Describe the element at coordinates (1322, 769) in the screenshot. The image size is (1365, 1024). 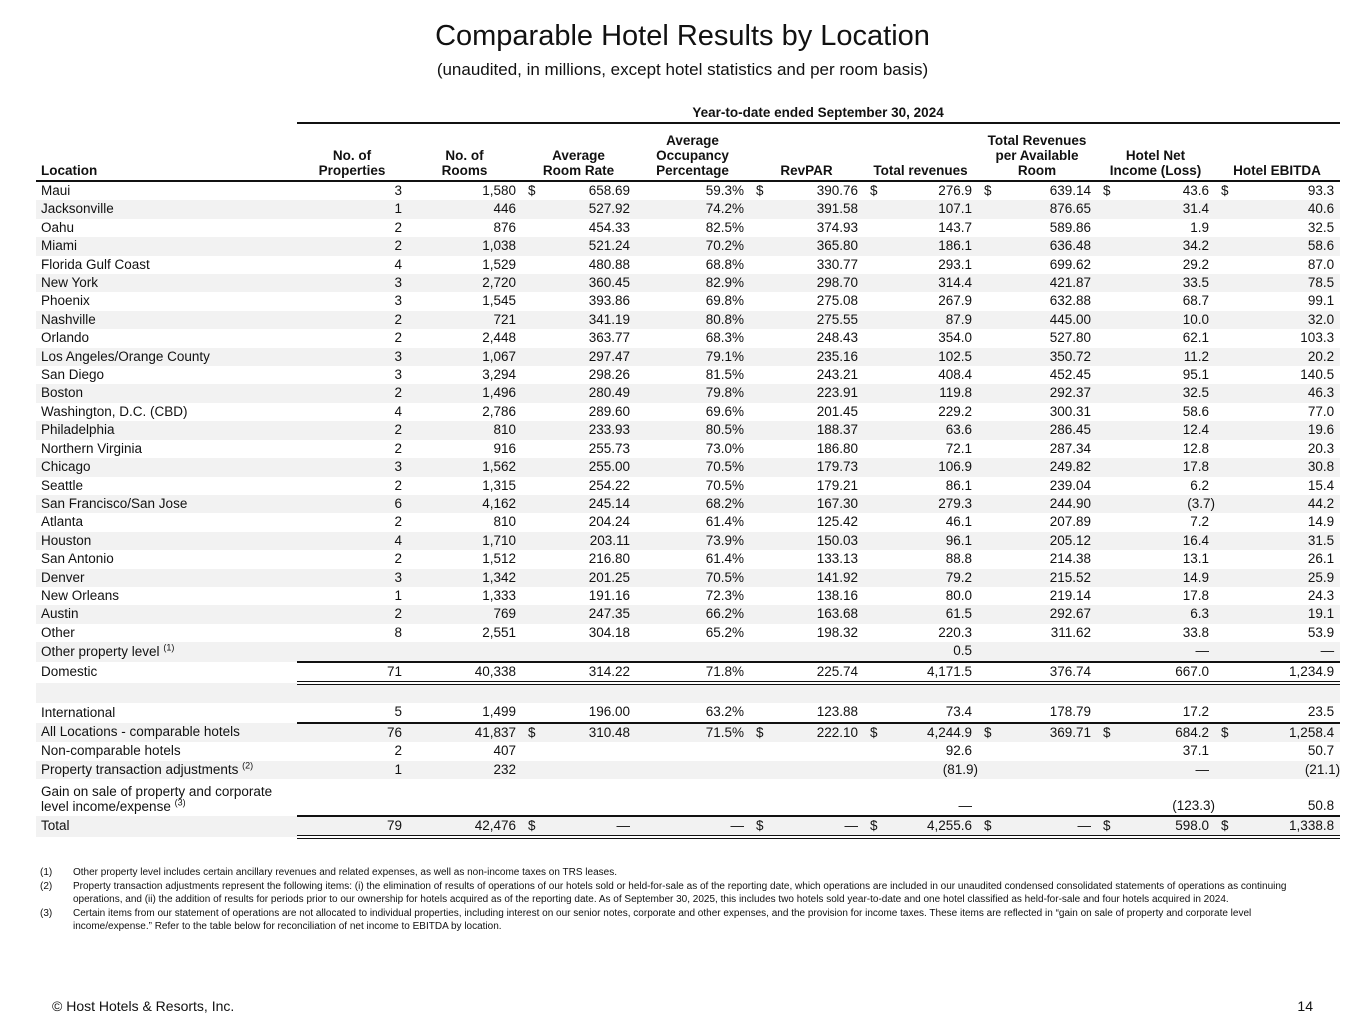
I see `cell-value: (21.1)` at that location.